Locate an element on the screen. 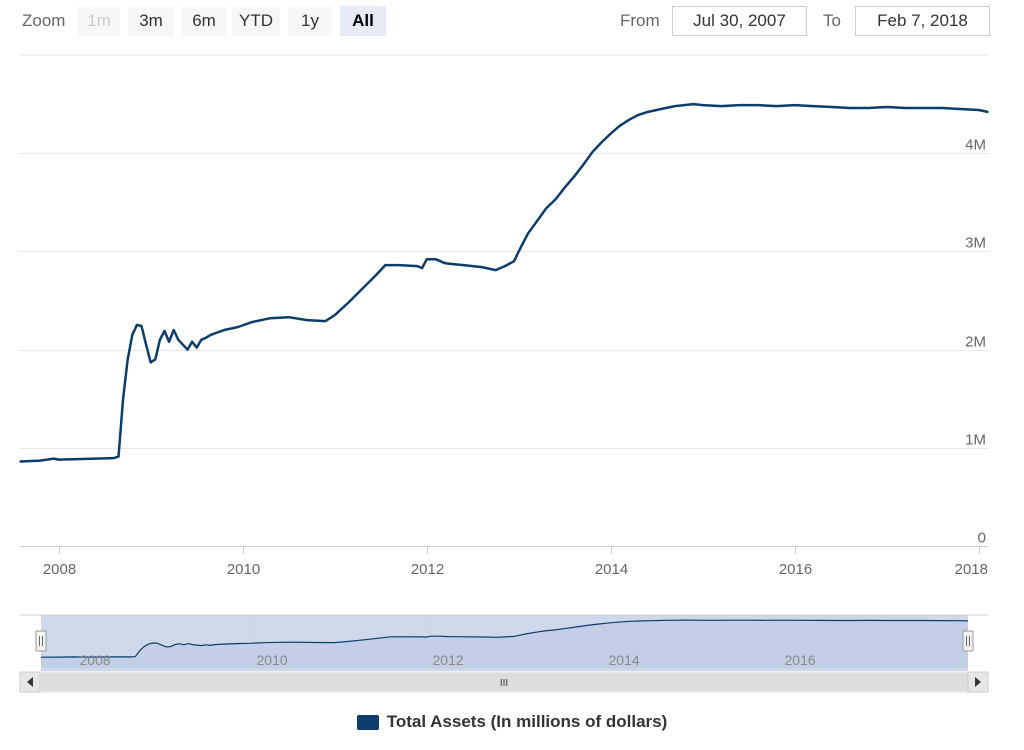 This screenshot has height=750, width=1024. zoom-1m-button: 1m is located at coordinates (99, 21).